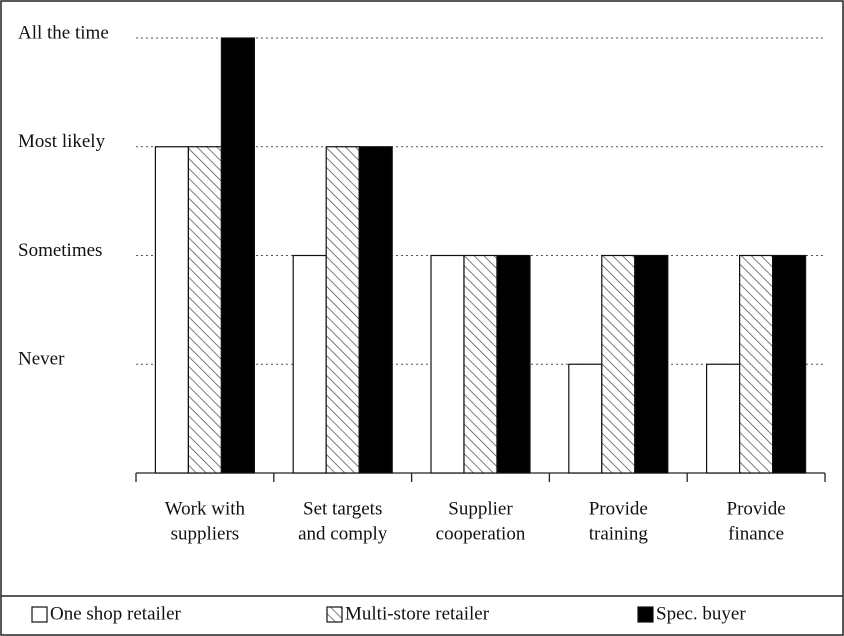 This screenshot has height=636, width=844. Describe the element at coordinates (756, 533) in the screenshot. I see `x-tick-label: finance` at that location.